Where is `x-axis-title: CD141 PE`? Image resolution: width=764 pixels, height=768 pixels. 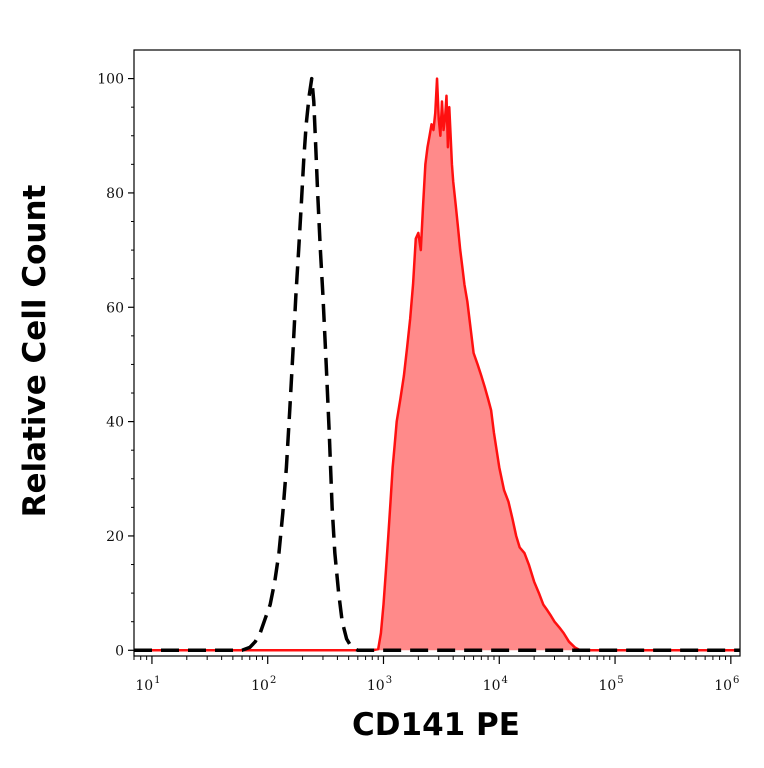 x-axis-title: CD141 PE is located at coordinates (436, 725).